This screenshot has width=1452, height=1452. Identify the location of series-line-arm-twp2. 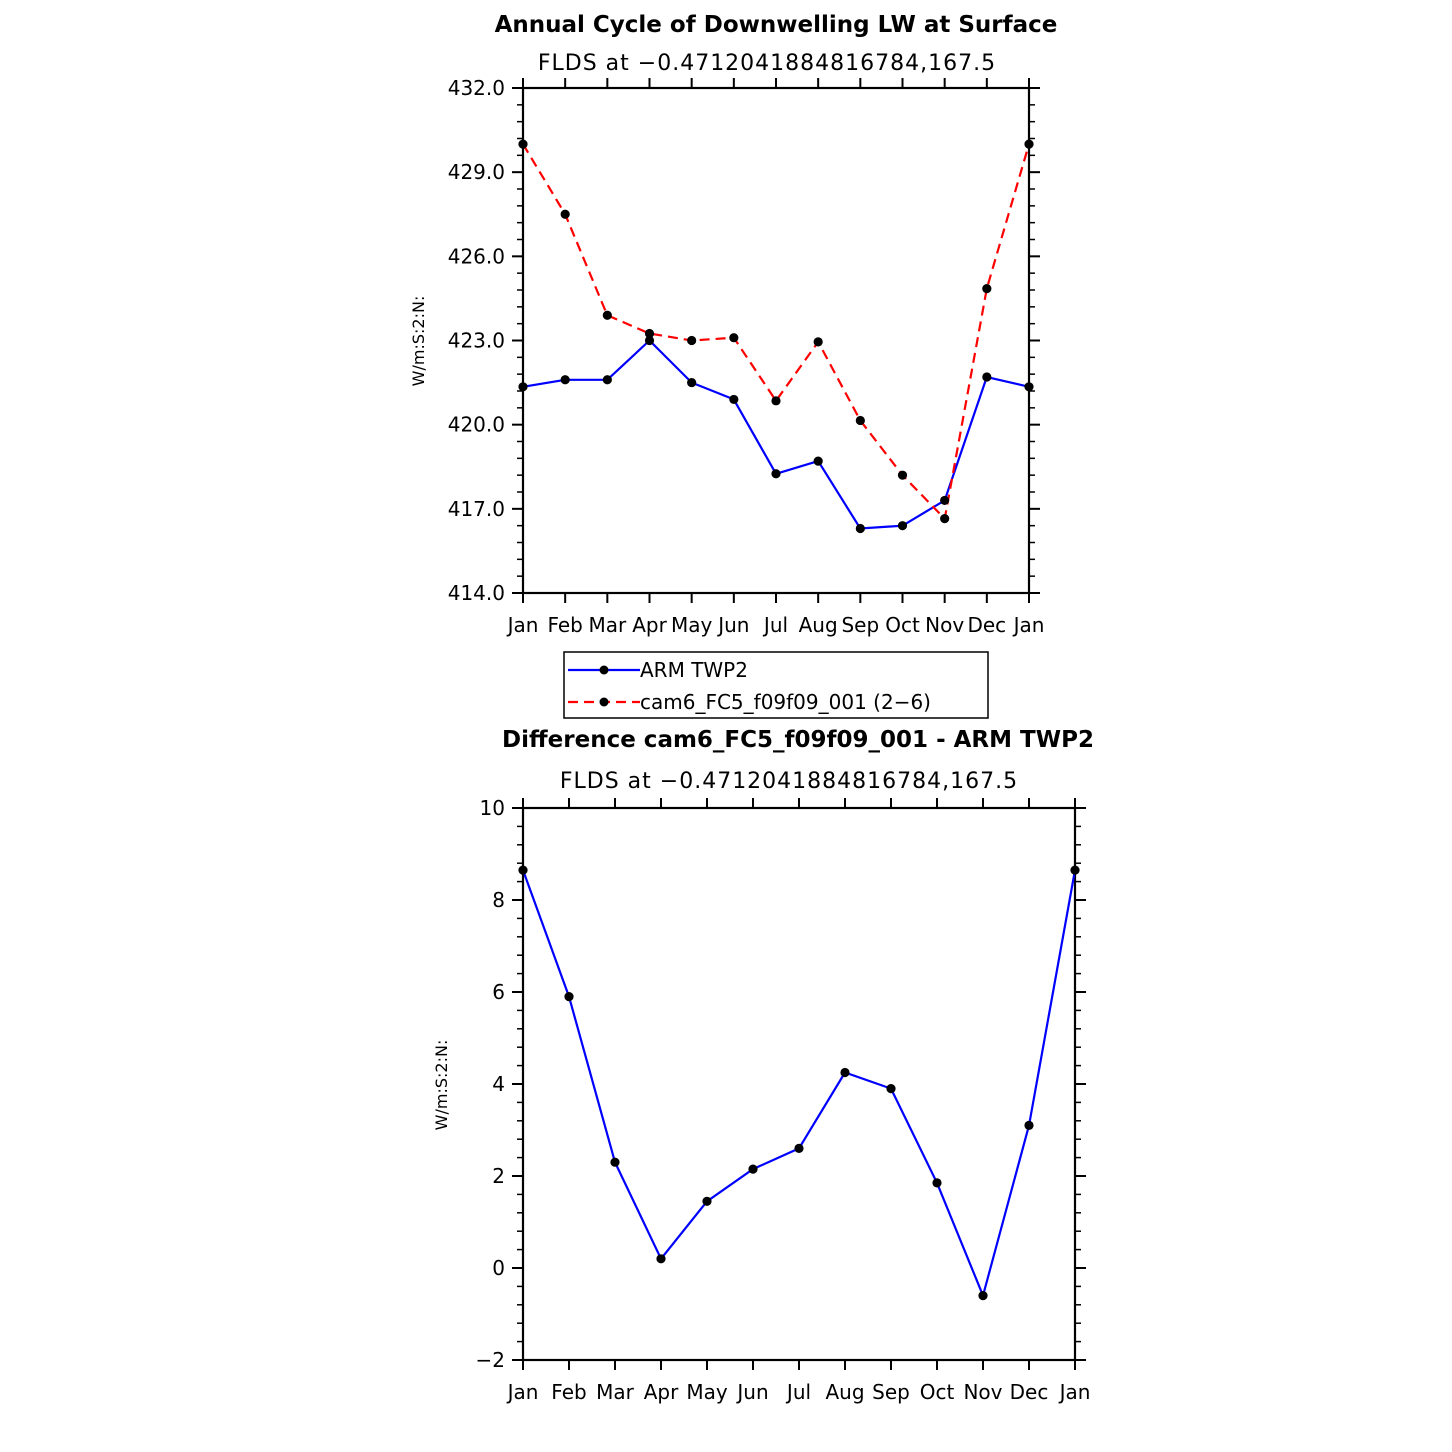
(776, 434).